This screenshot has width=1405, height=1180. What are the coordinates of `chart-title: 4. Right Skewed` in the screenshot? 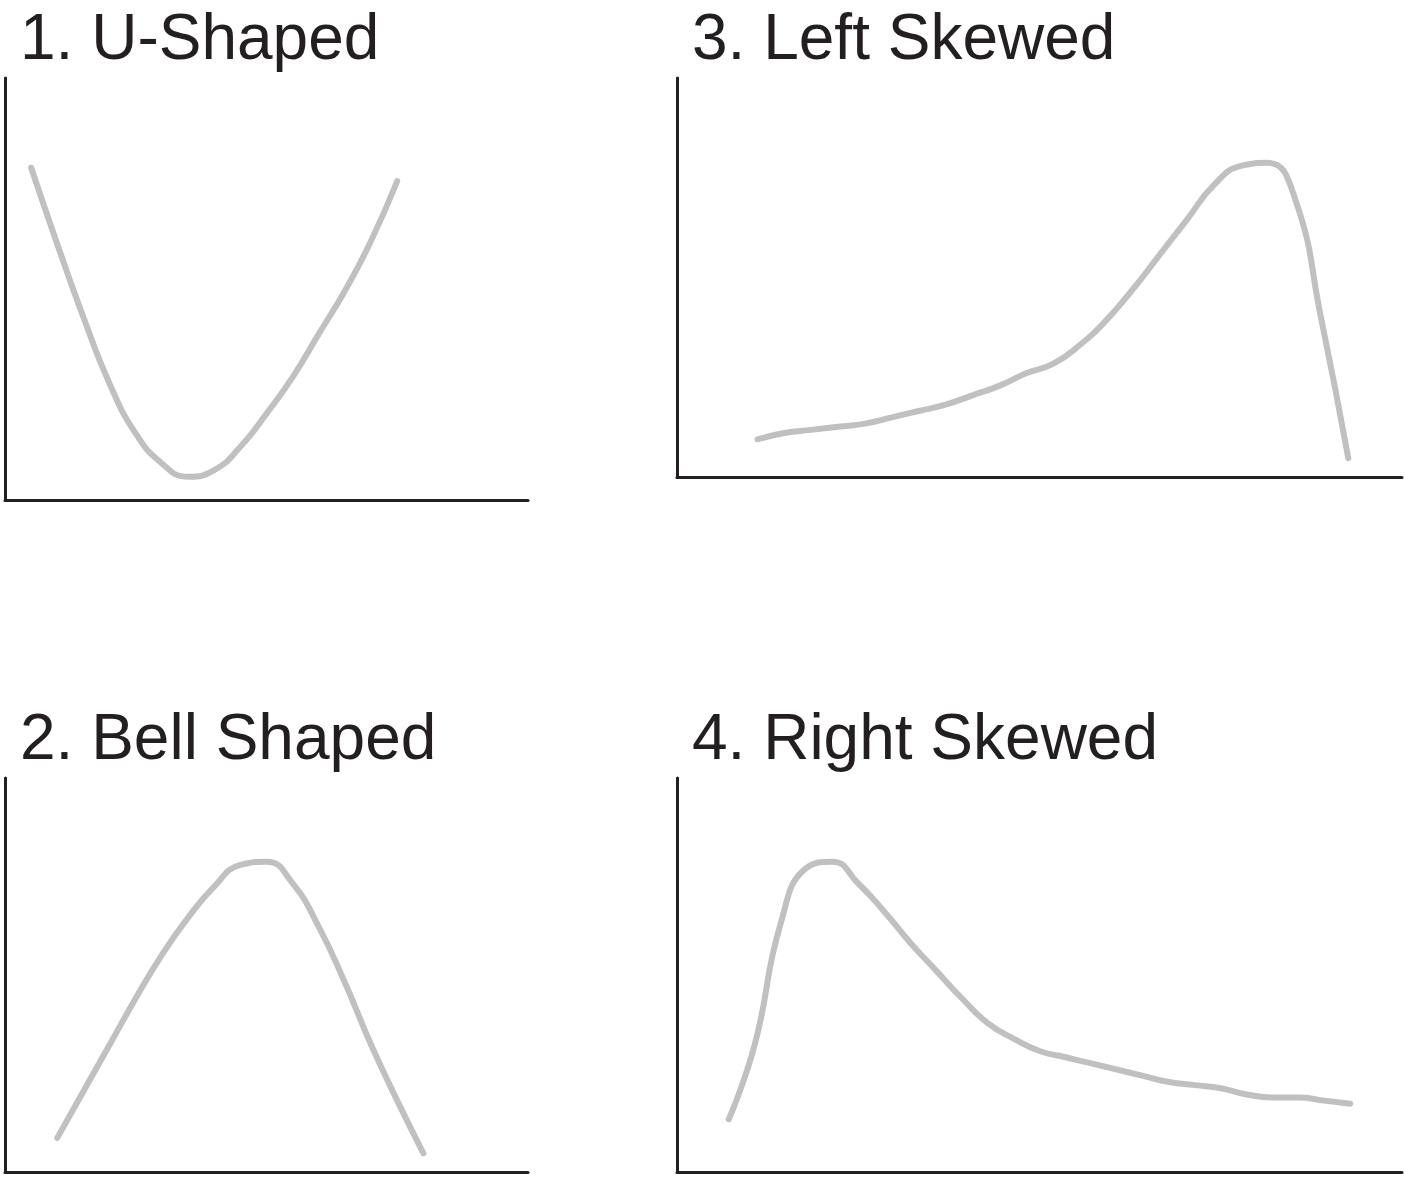 It's located at (925, 737).